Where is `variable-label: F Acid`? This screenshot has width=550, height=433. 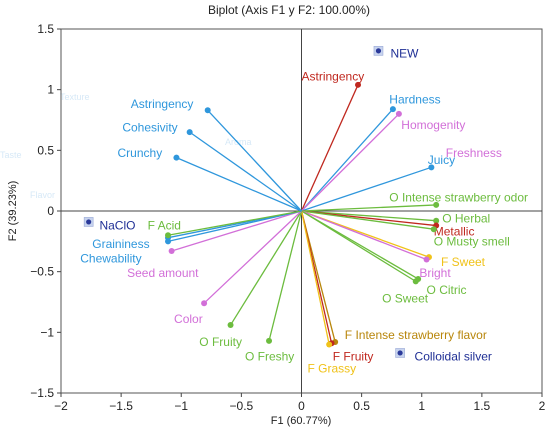 variable-label: F Acid is located at coordinates (164, 226).